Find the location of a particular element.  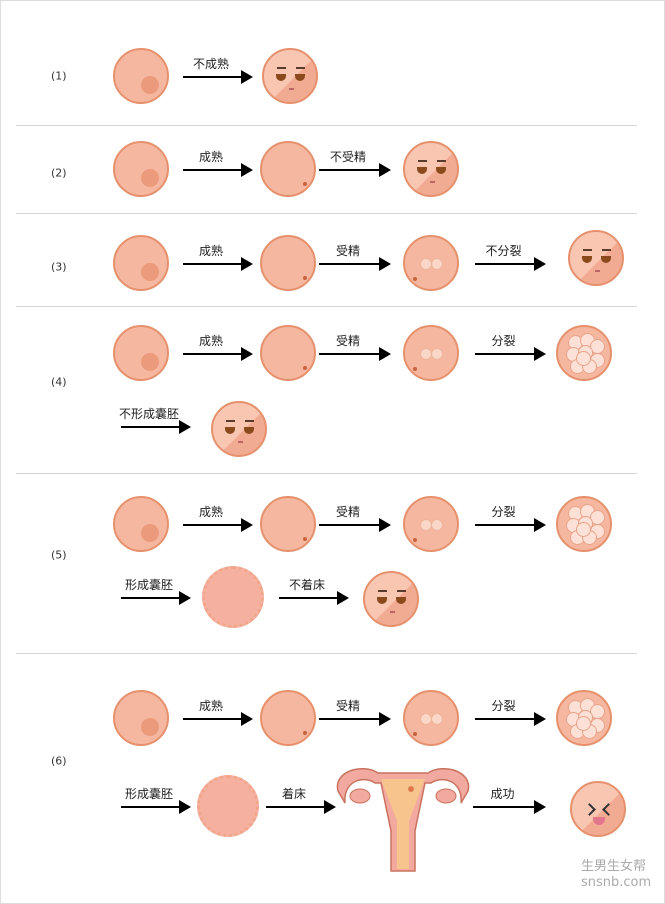

watermark-url: snsnb.com is located at coordinates (616, 882).